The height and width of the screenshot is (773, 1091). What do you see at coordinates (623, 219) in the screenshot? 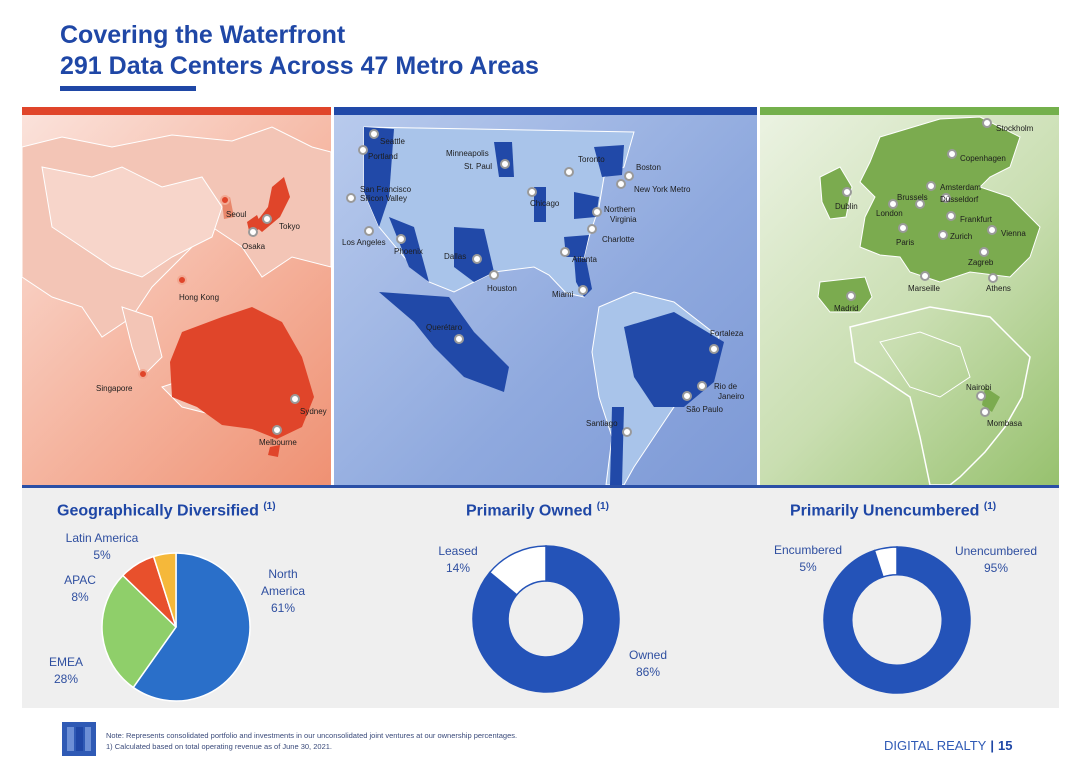
I see `city-label: Virginia` at bounding box center [623, 219].